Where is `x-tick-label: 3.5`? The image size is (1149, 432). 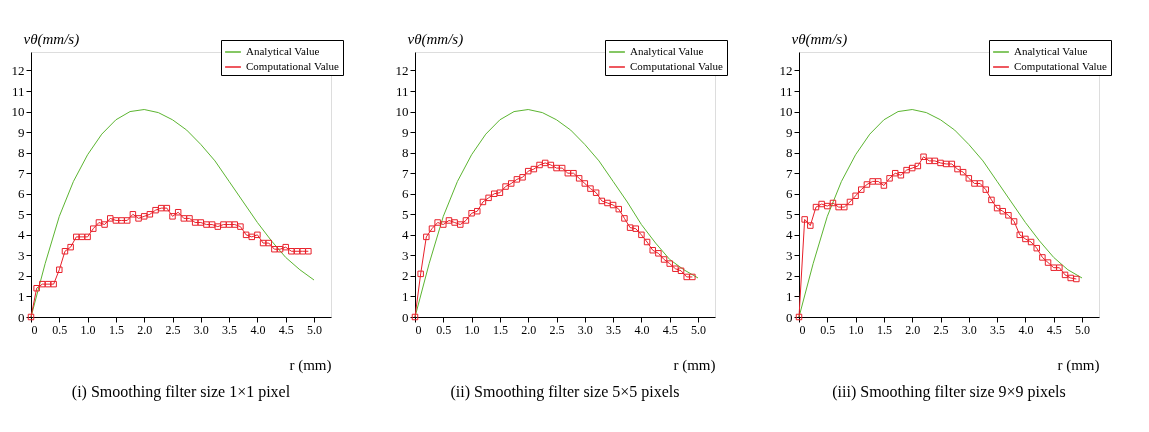 x-tick-label: 3.5 is located at coordinates (998, 329).